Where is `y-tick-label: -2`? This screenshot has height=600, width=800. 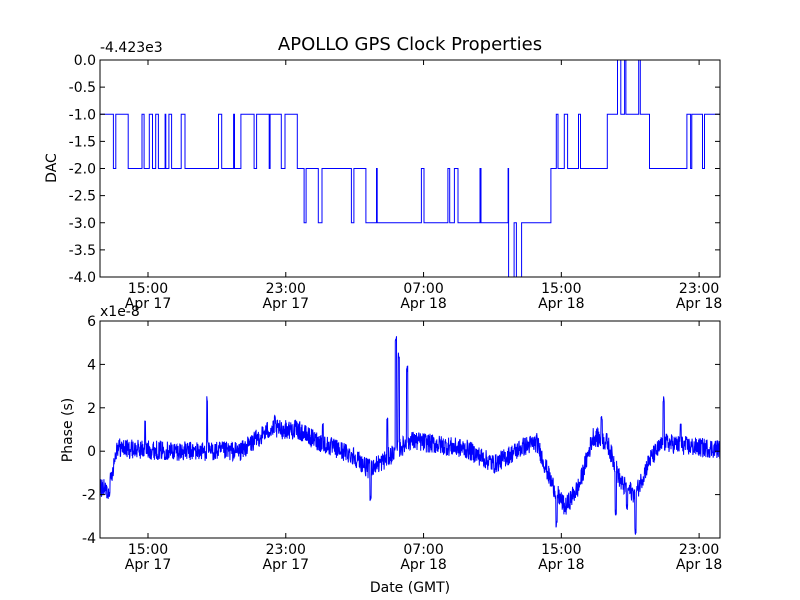 y-tick-label: -2 is located at coordinates (89, 496).